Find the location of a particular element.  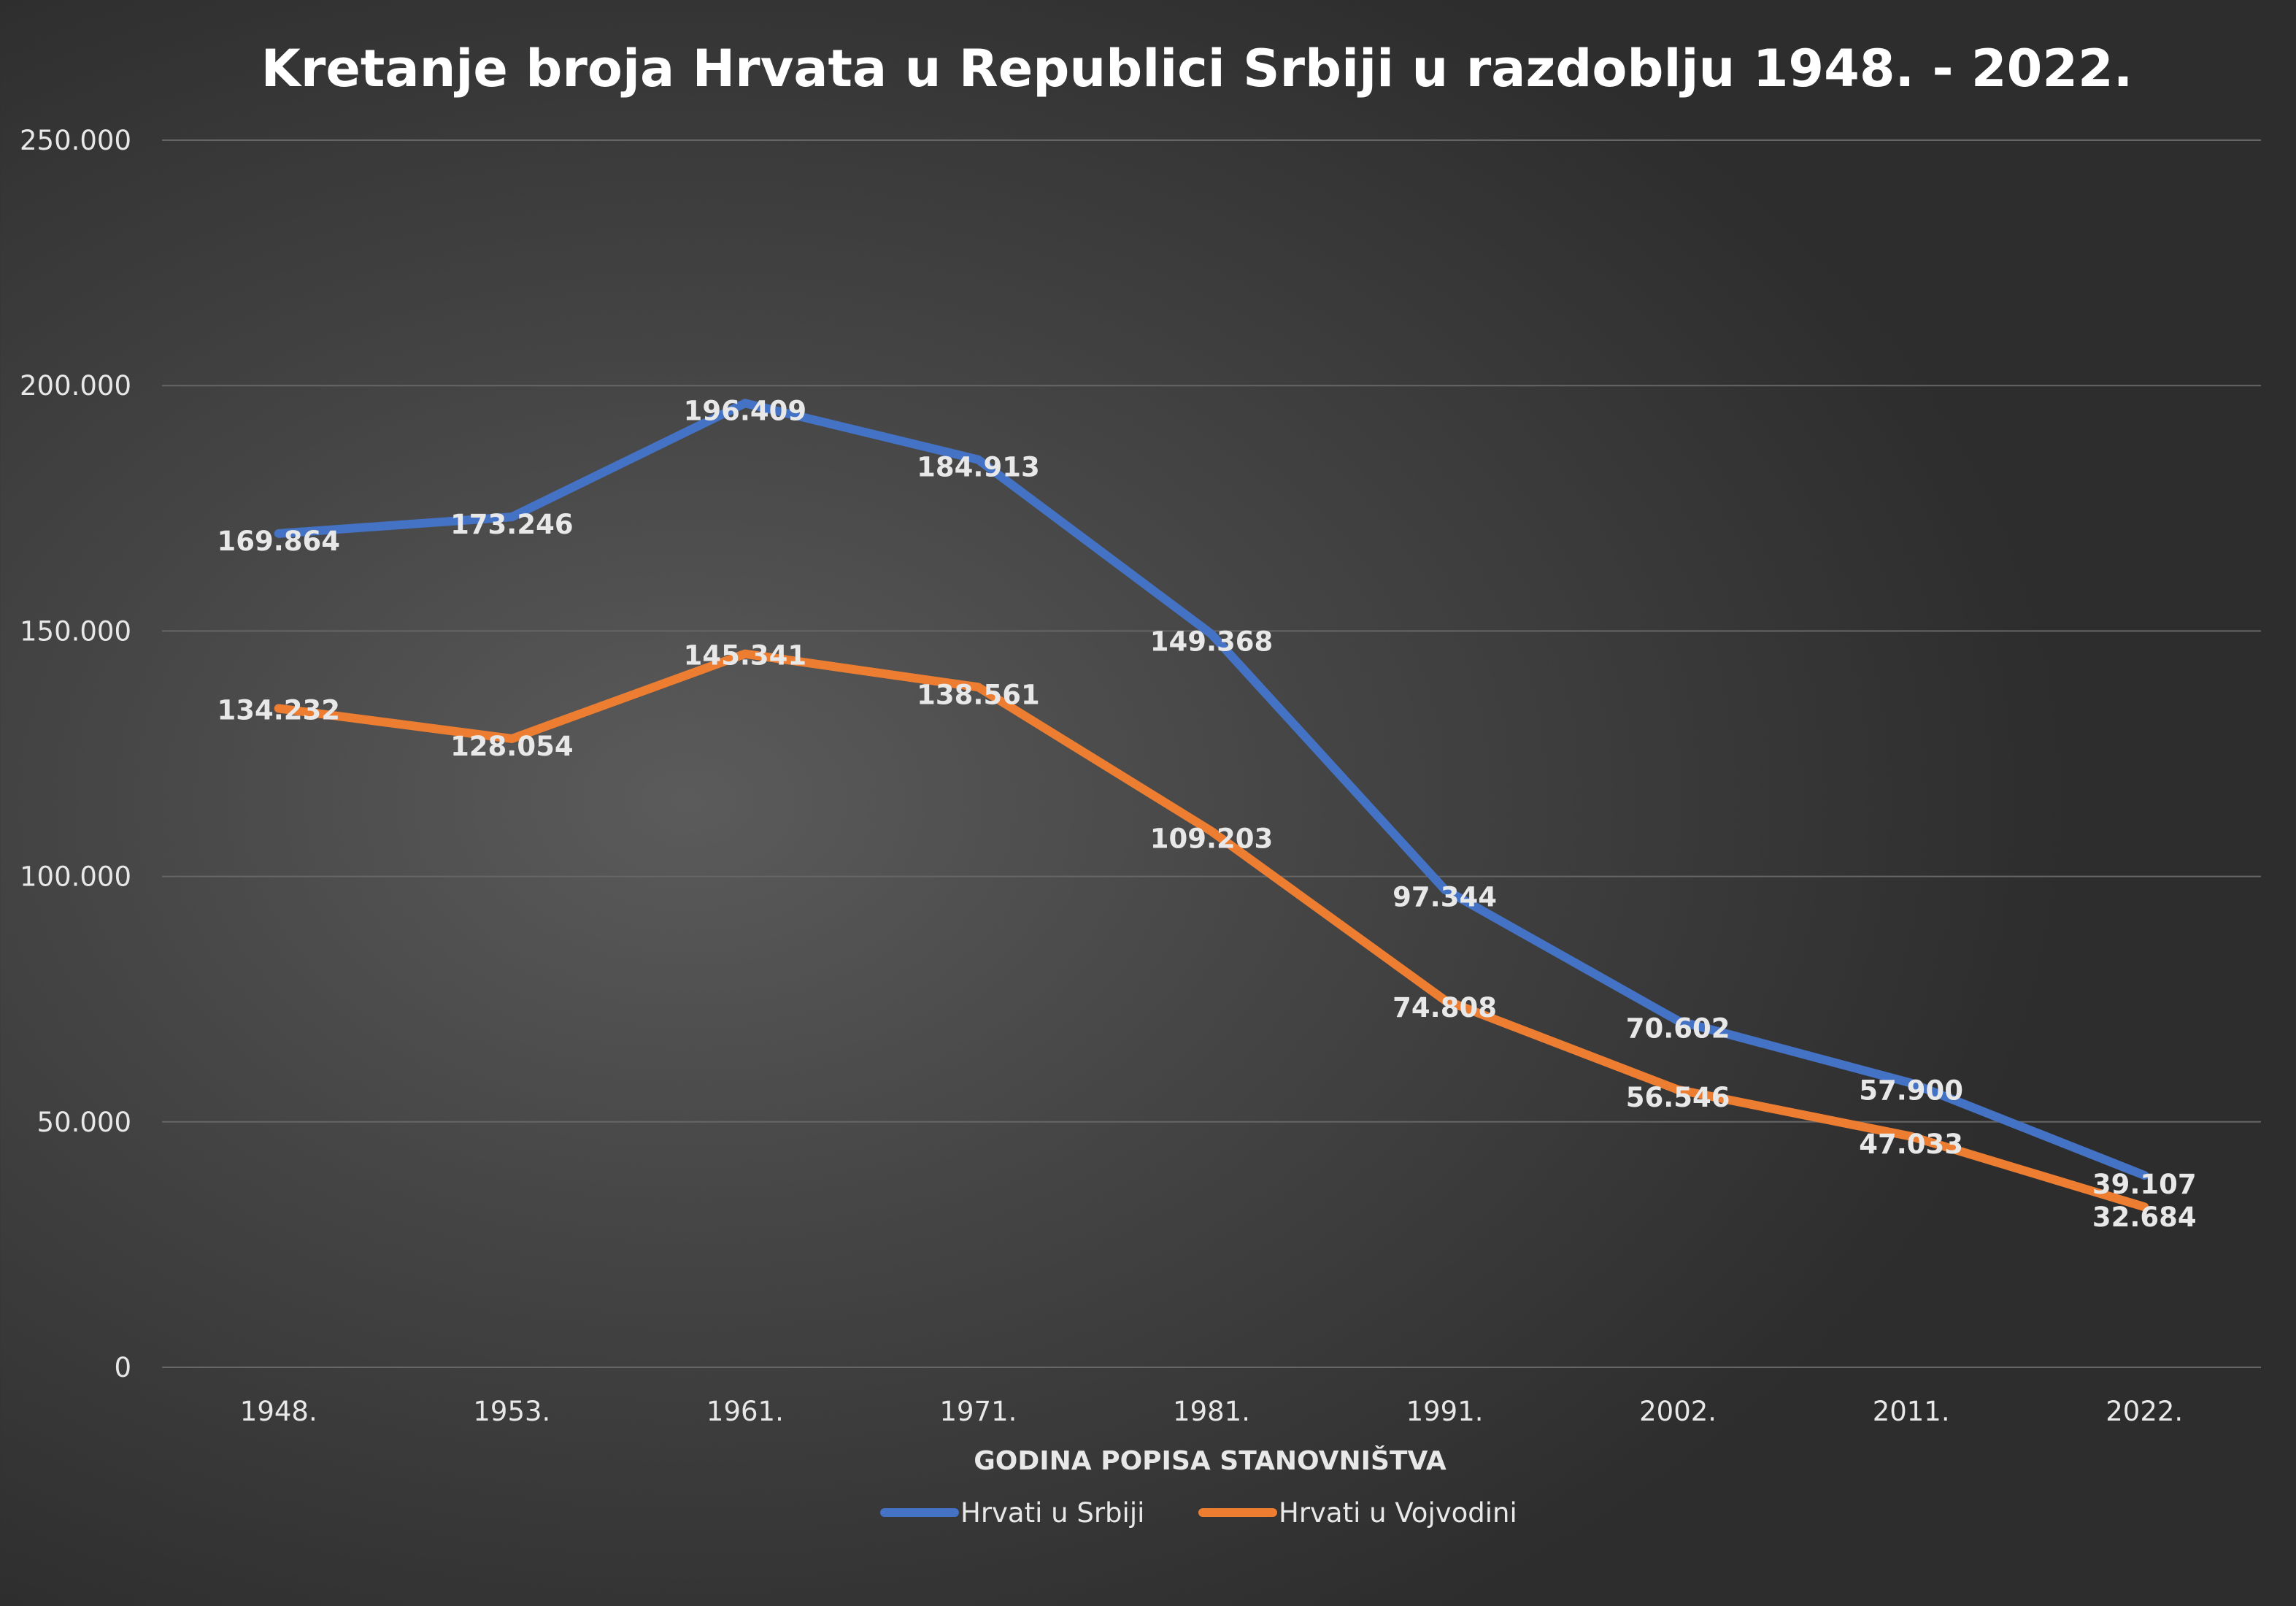

data-label: 39.107 is located at coordinates (2144, 1184).